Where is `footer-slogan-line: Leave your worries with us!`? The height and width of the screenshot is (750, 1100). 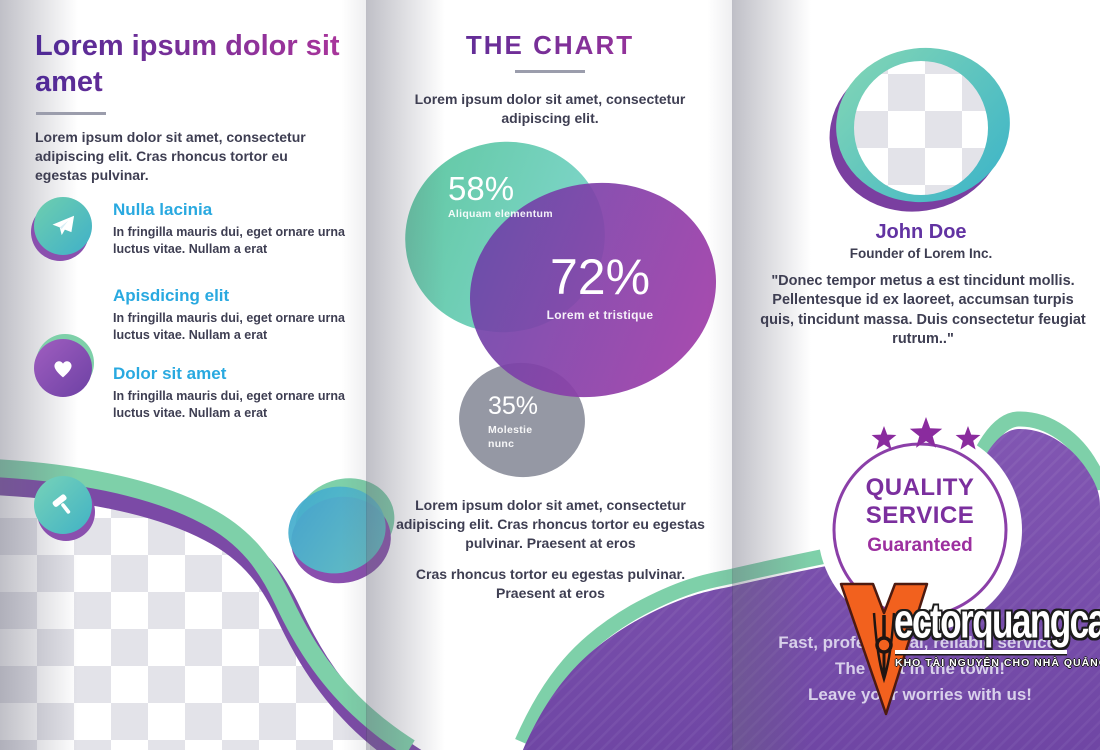 footer-slogan-line: Leave your worries with us! is located at coordinates (920, 694).